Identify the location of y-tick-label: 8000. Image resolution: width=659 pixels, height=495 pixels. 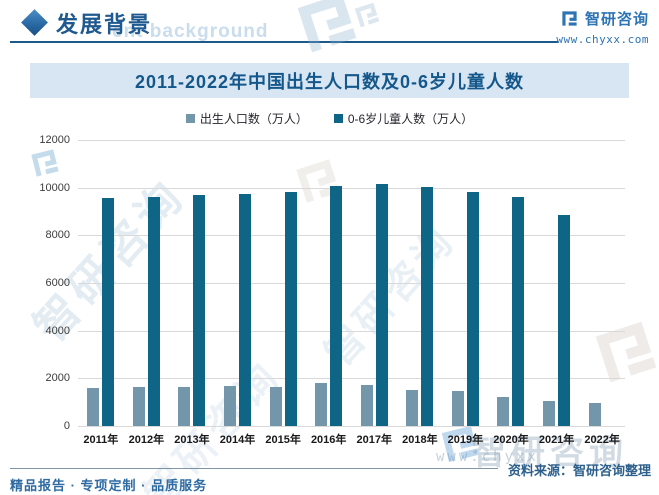
(57, 235).